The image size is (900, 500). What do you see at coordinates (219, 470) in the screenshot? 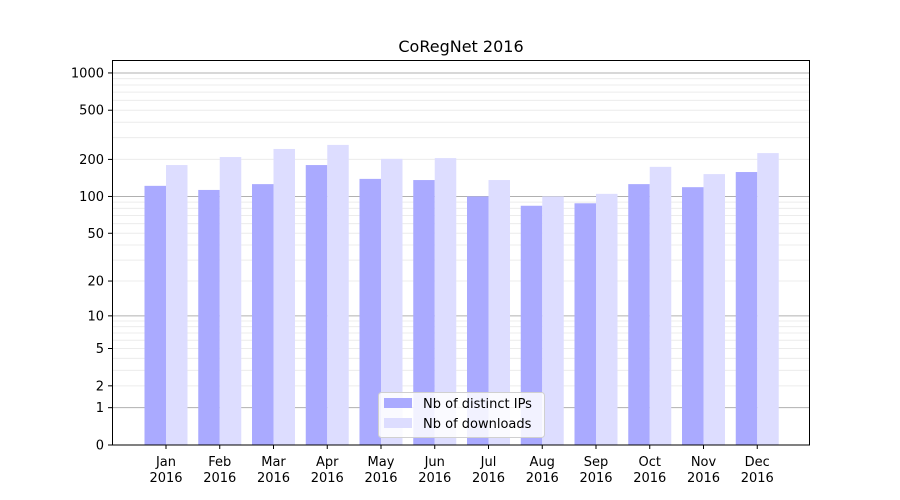
I see `x-tick-label: Feb 2016` at bounding box center [219, 470].